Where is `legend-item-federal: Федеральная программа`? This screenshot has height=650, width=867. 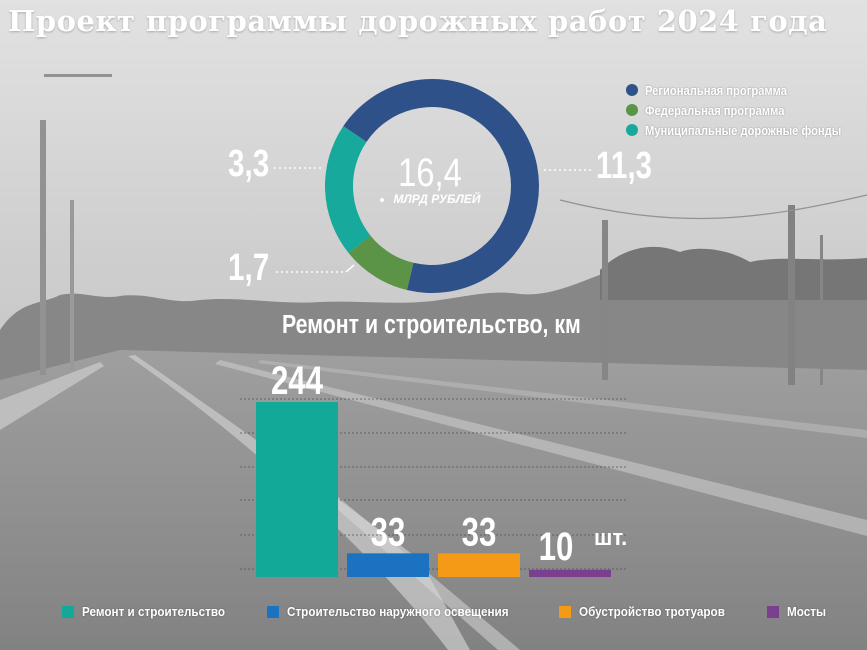 legend-item-federal: Федеральная программа is located at coordinates (746, 110).